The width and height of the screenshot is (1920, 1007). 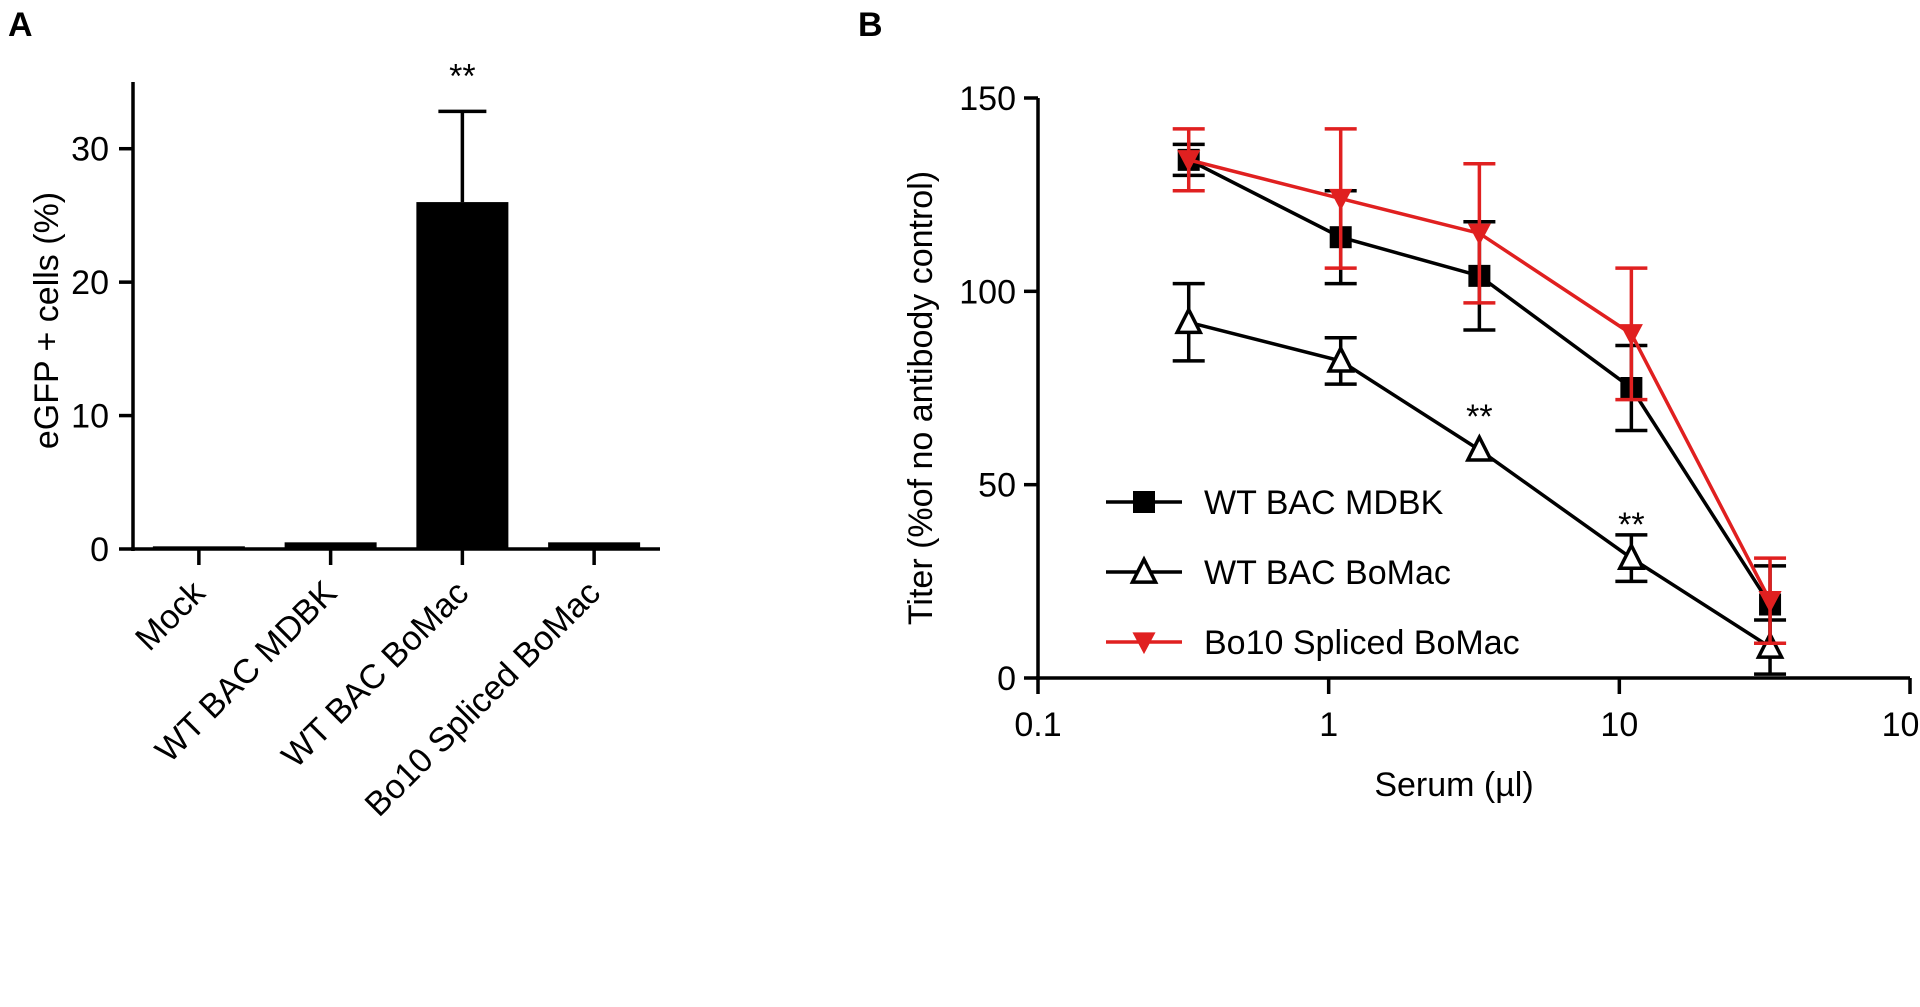 What do you see at coordinates (1453, 785) in the screenshot?
I see `x-axis-label: Serum (µl)` at bounding box center [1453, 785].